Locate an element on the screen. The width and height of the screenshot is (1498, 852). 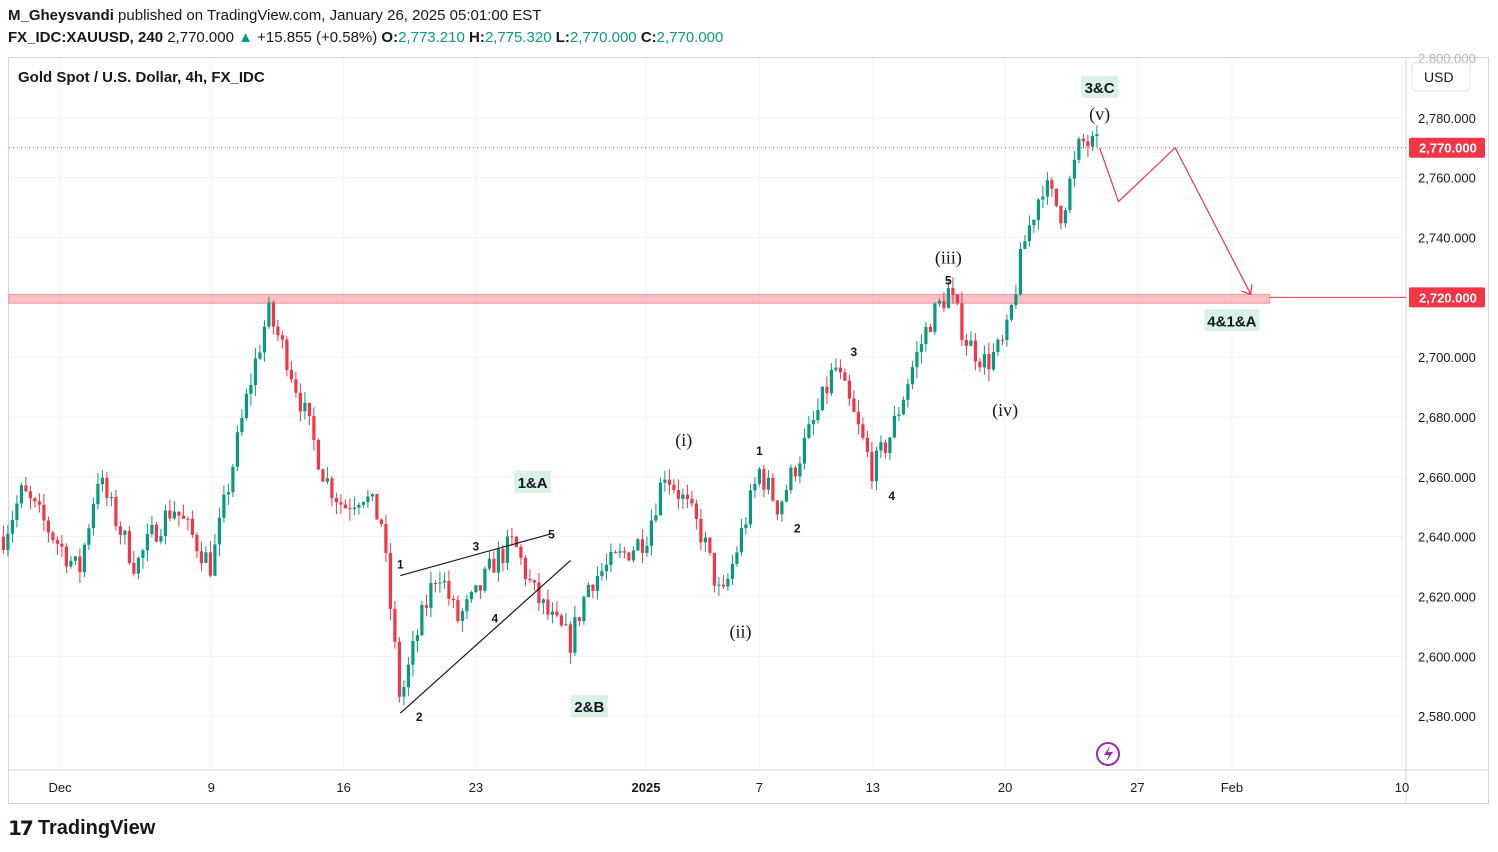
wave-label: 4&1&A is located at coordinates (1231, 321).